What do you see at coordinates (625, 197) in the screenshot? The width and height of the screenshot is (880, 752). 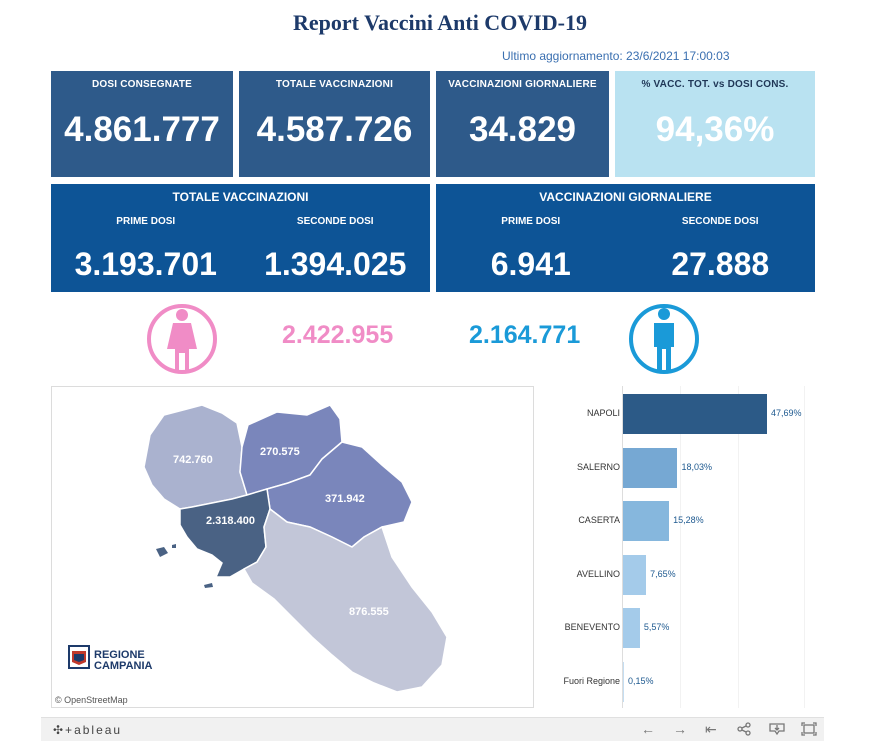 I see `panel-title: VACCINAZIONI GIORNALIERE` at bounding box center [625, 197].